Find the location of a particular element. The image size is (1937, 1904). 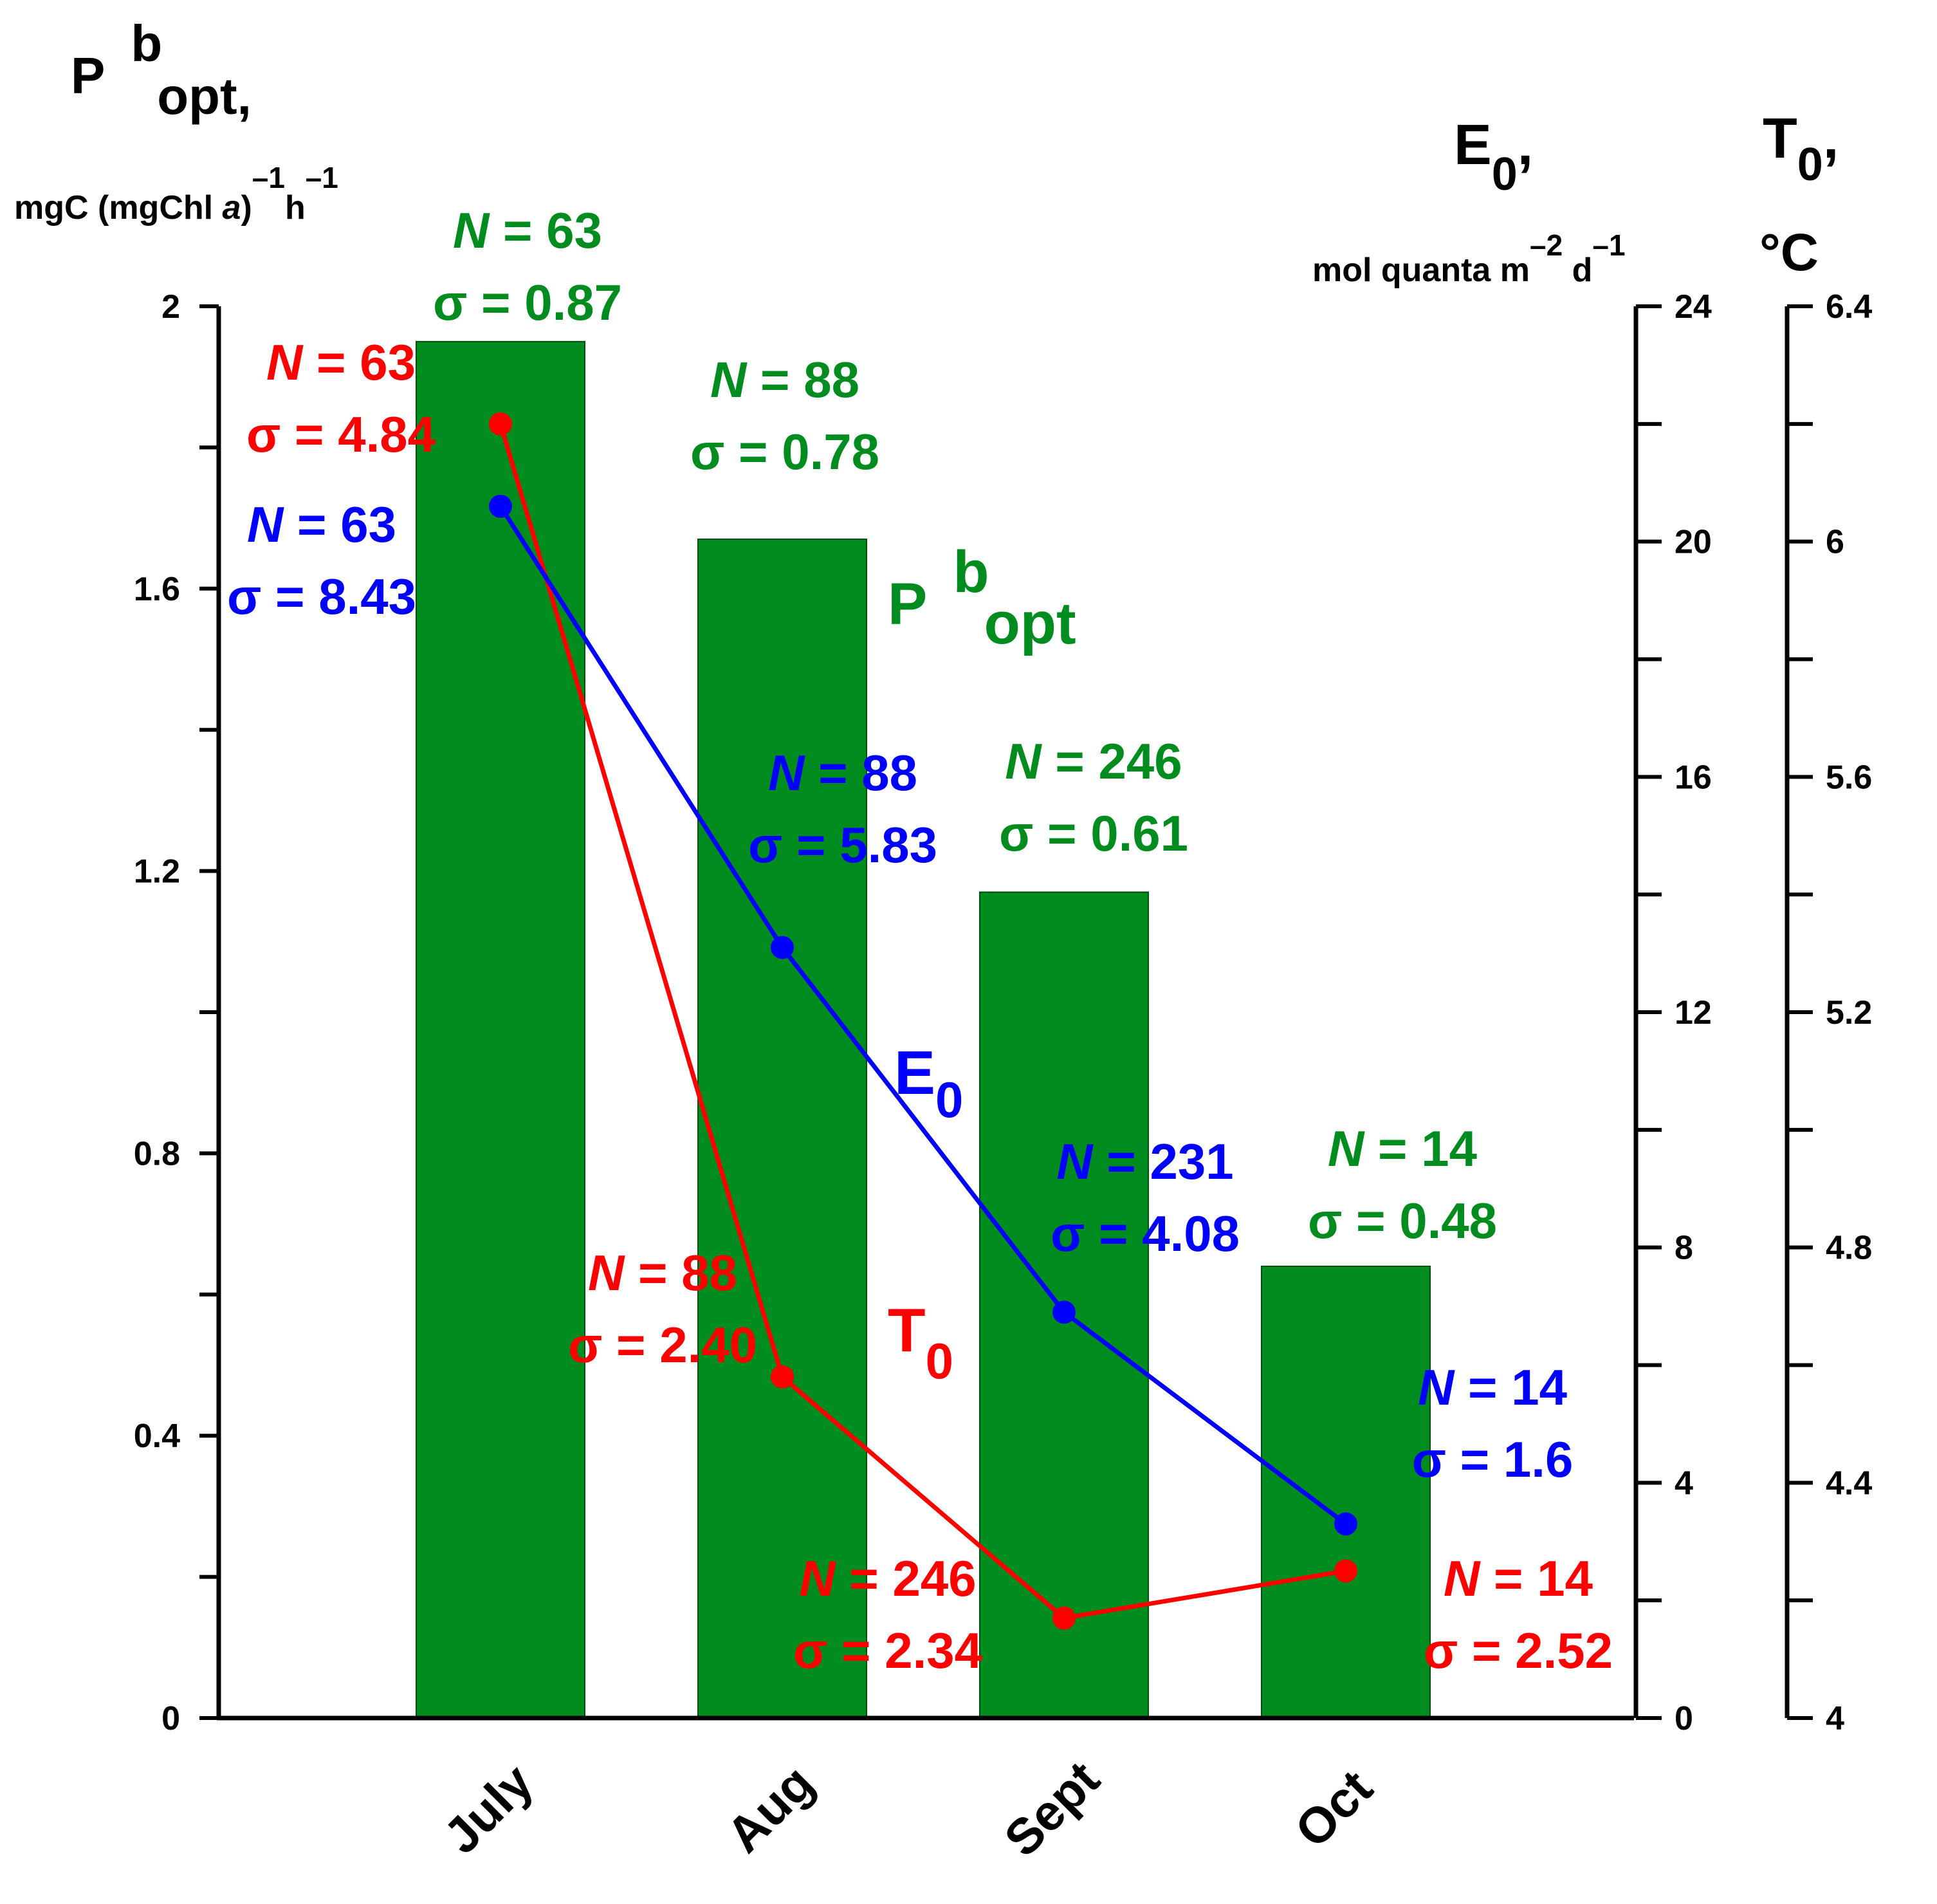

left-axis-tick-label: 0.8 is located at coordinates (157, 1154).